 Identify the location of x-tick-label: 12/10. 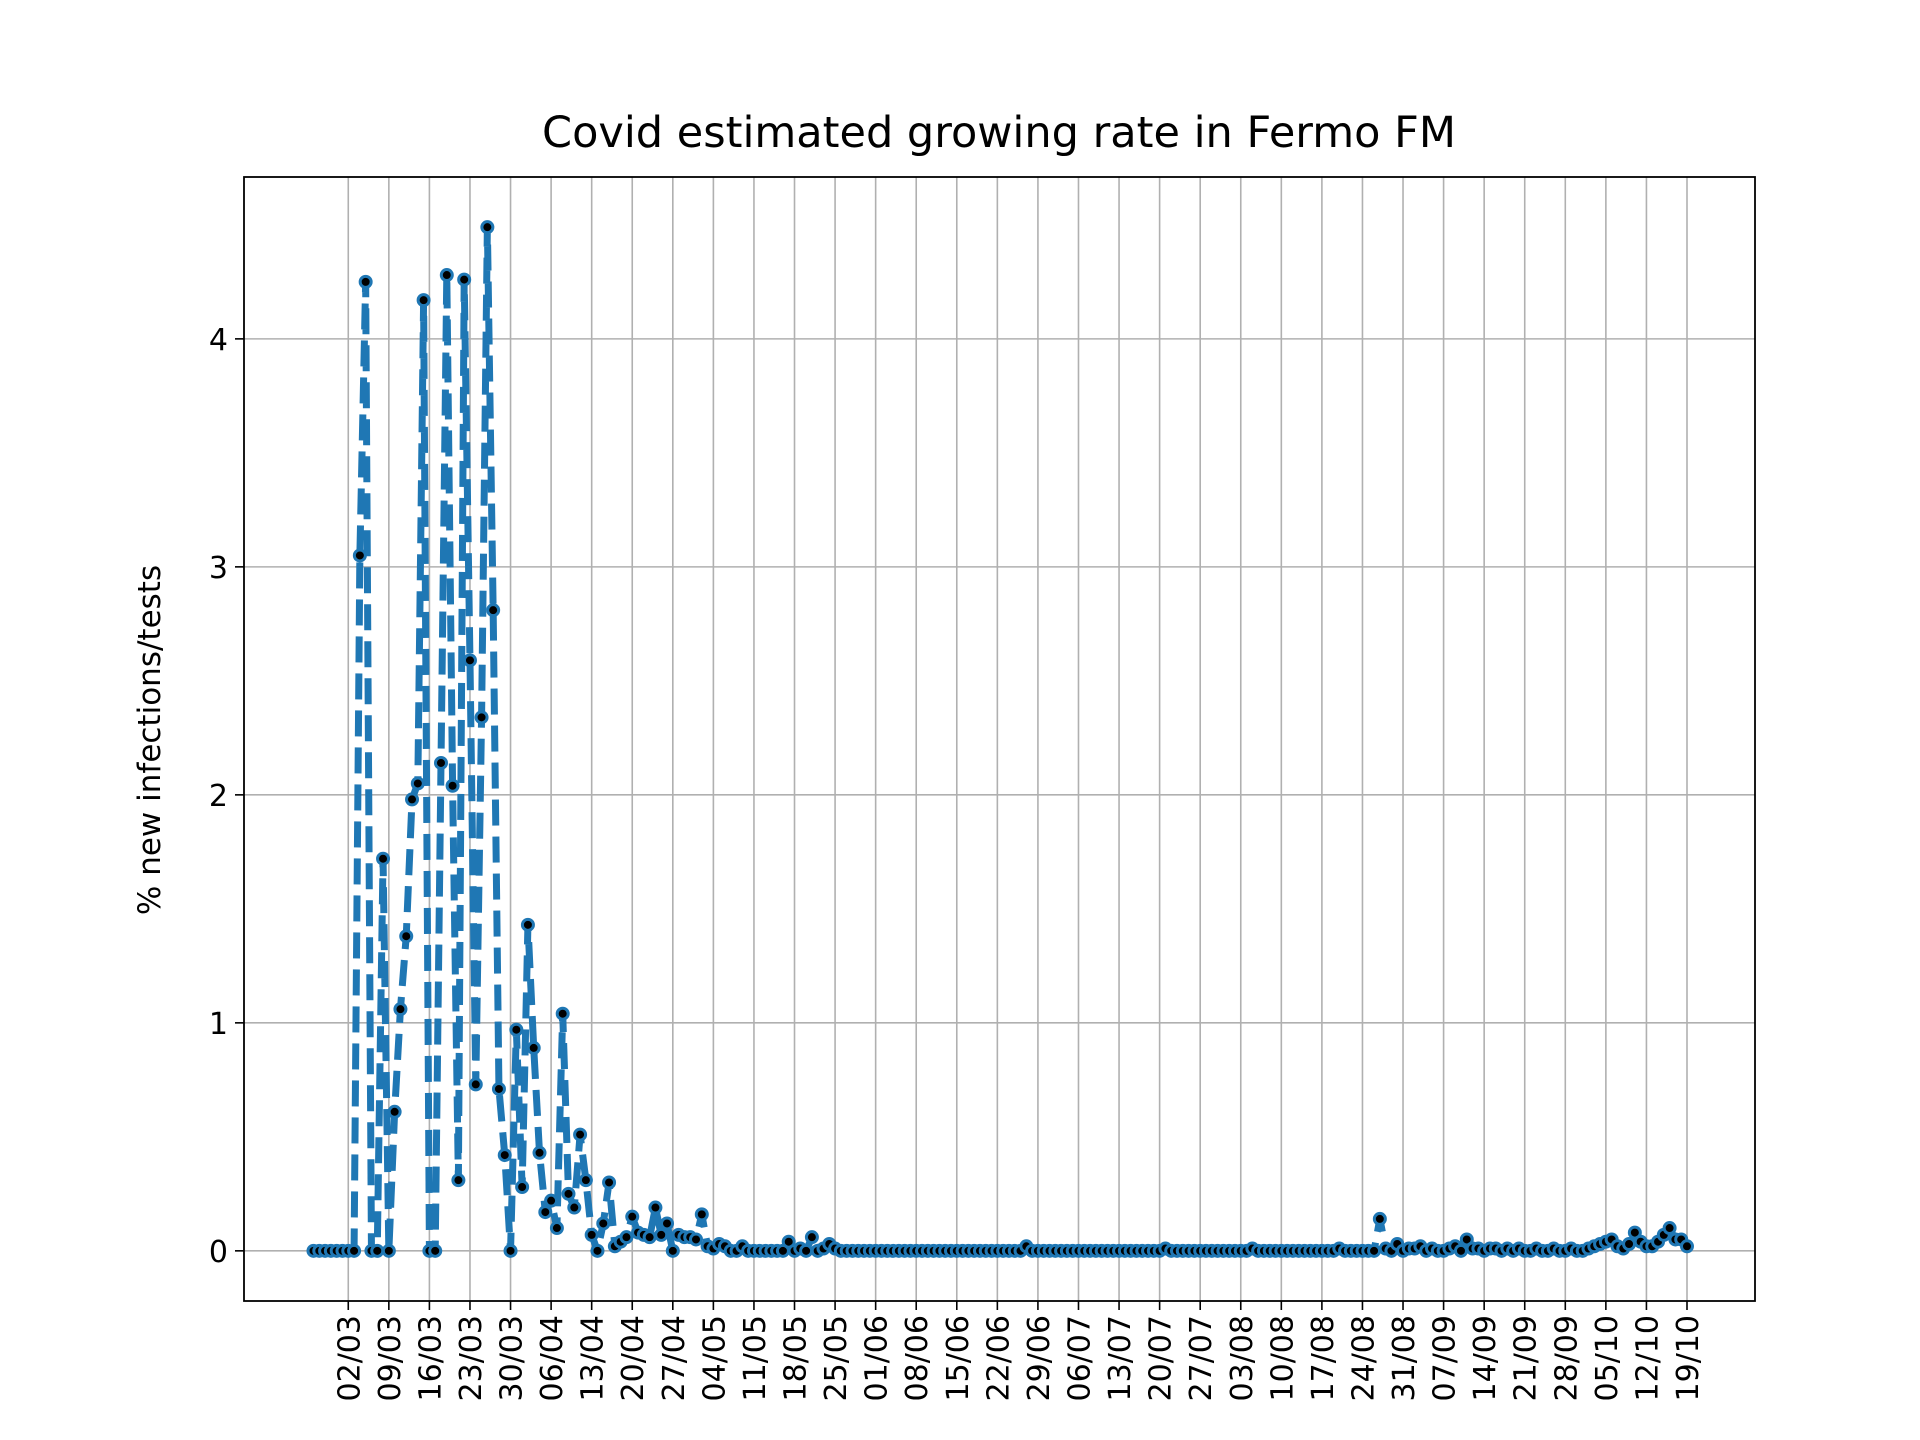
(1647, 1358).